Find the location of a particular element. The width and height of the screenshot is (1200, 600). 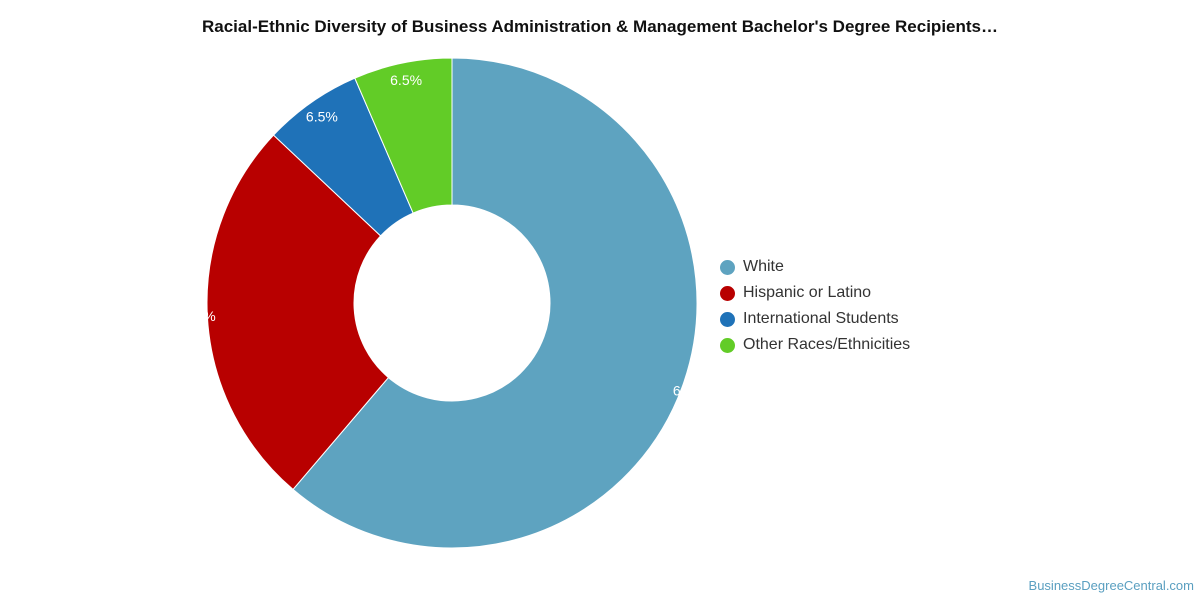

source-watermark: BusinessDegreeCentral.com is located at coordinates (1111, 585).